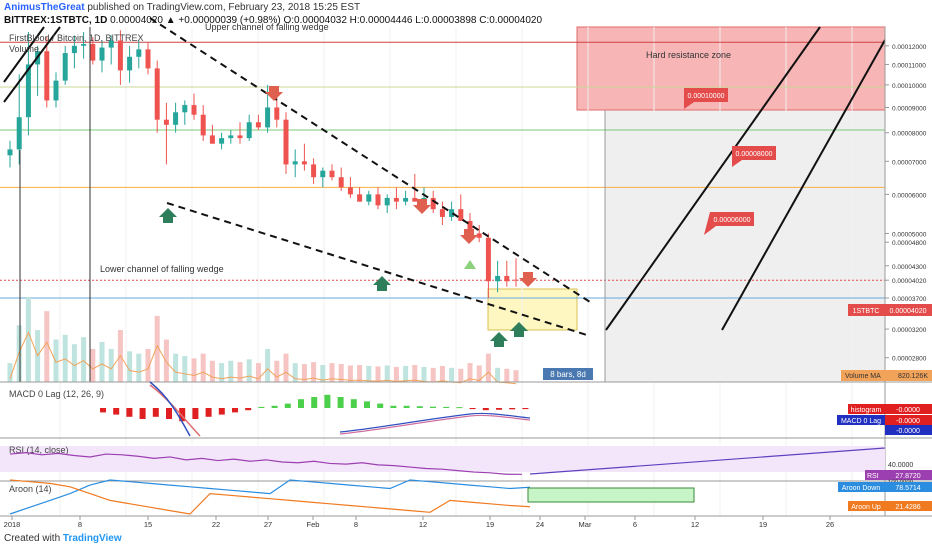 The height and width of the screenshot is (550, 932). I want to click on rsi-tag, so click(875, 475).